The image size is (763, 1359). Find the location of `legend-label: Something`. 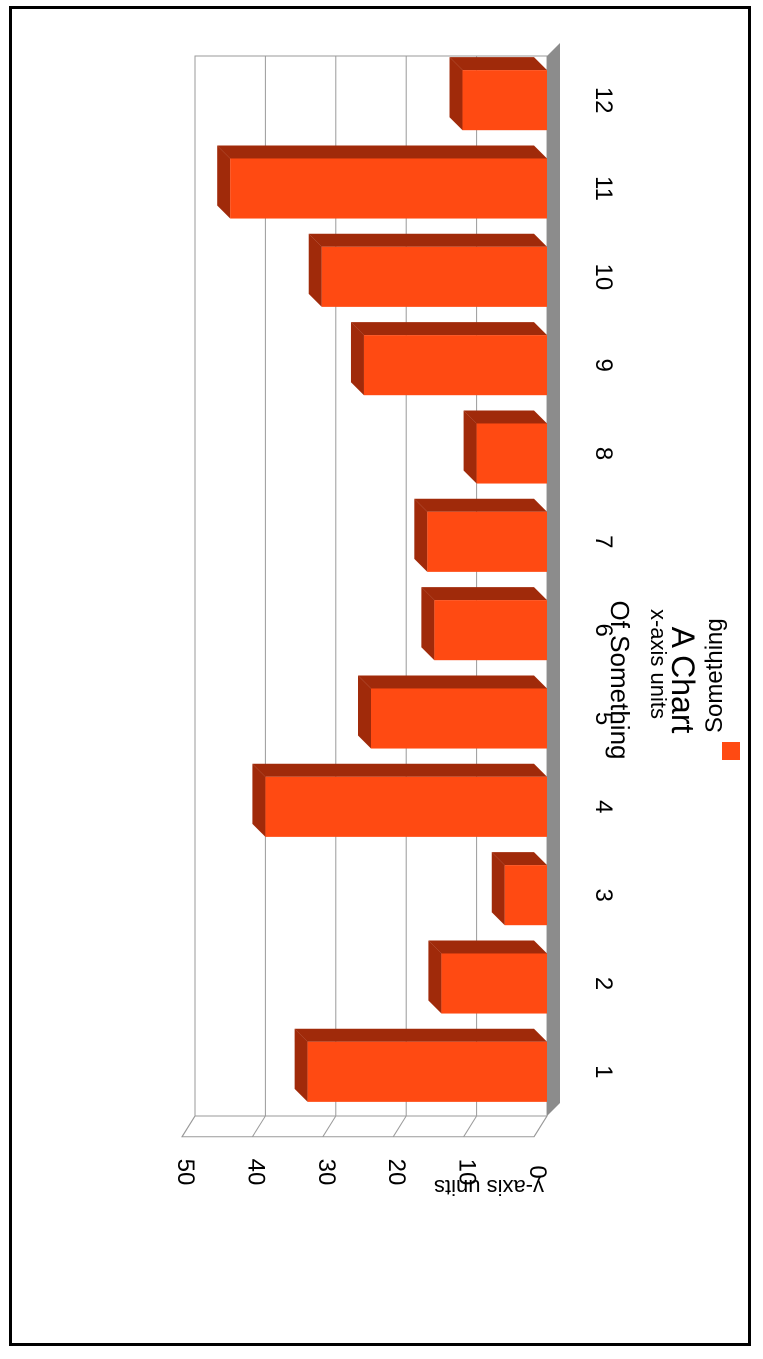

legend-label: Something is located at coordinates (714, 675).